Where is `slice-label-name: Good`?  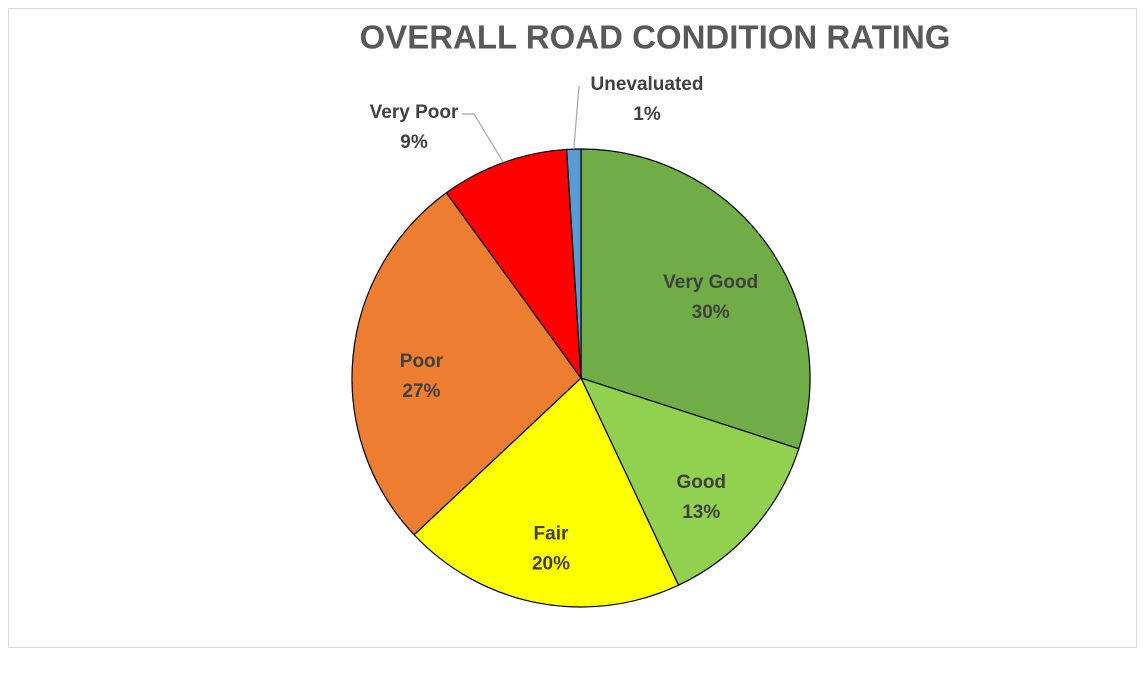 slice-label-name: Good is located at coordinates (701, 482).